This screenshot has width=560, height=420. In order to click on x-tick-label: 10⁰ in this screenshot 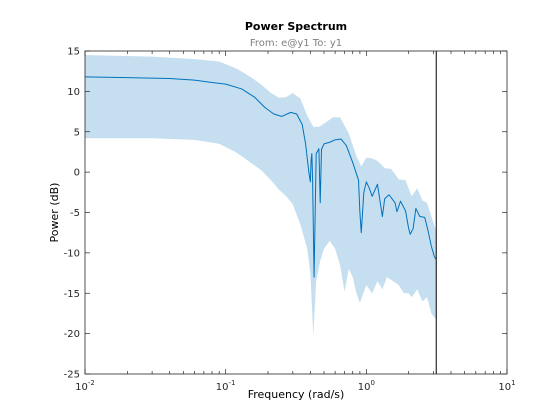, I will do `click(366, 386)`.